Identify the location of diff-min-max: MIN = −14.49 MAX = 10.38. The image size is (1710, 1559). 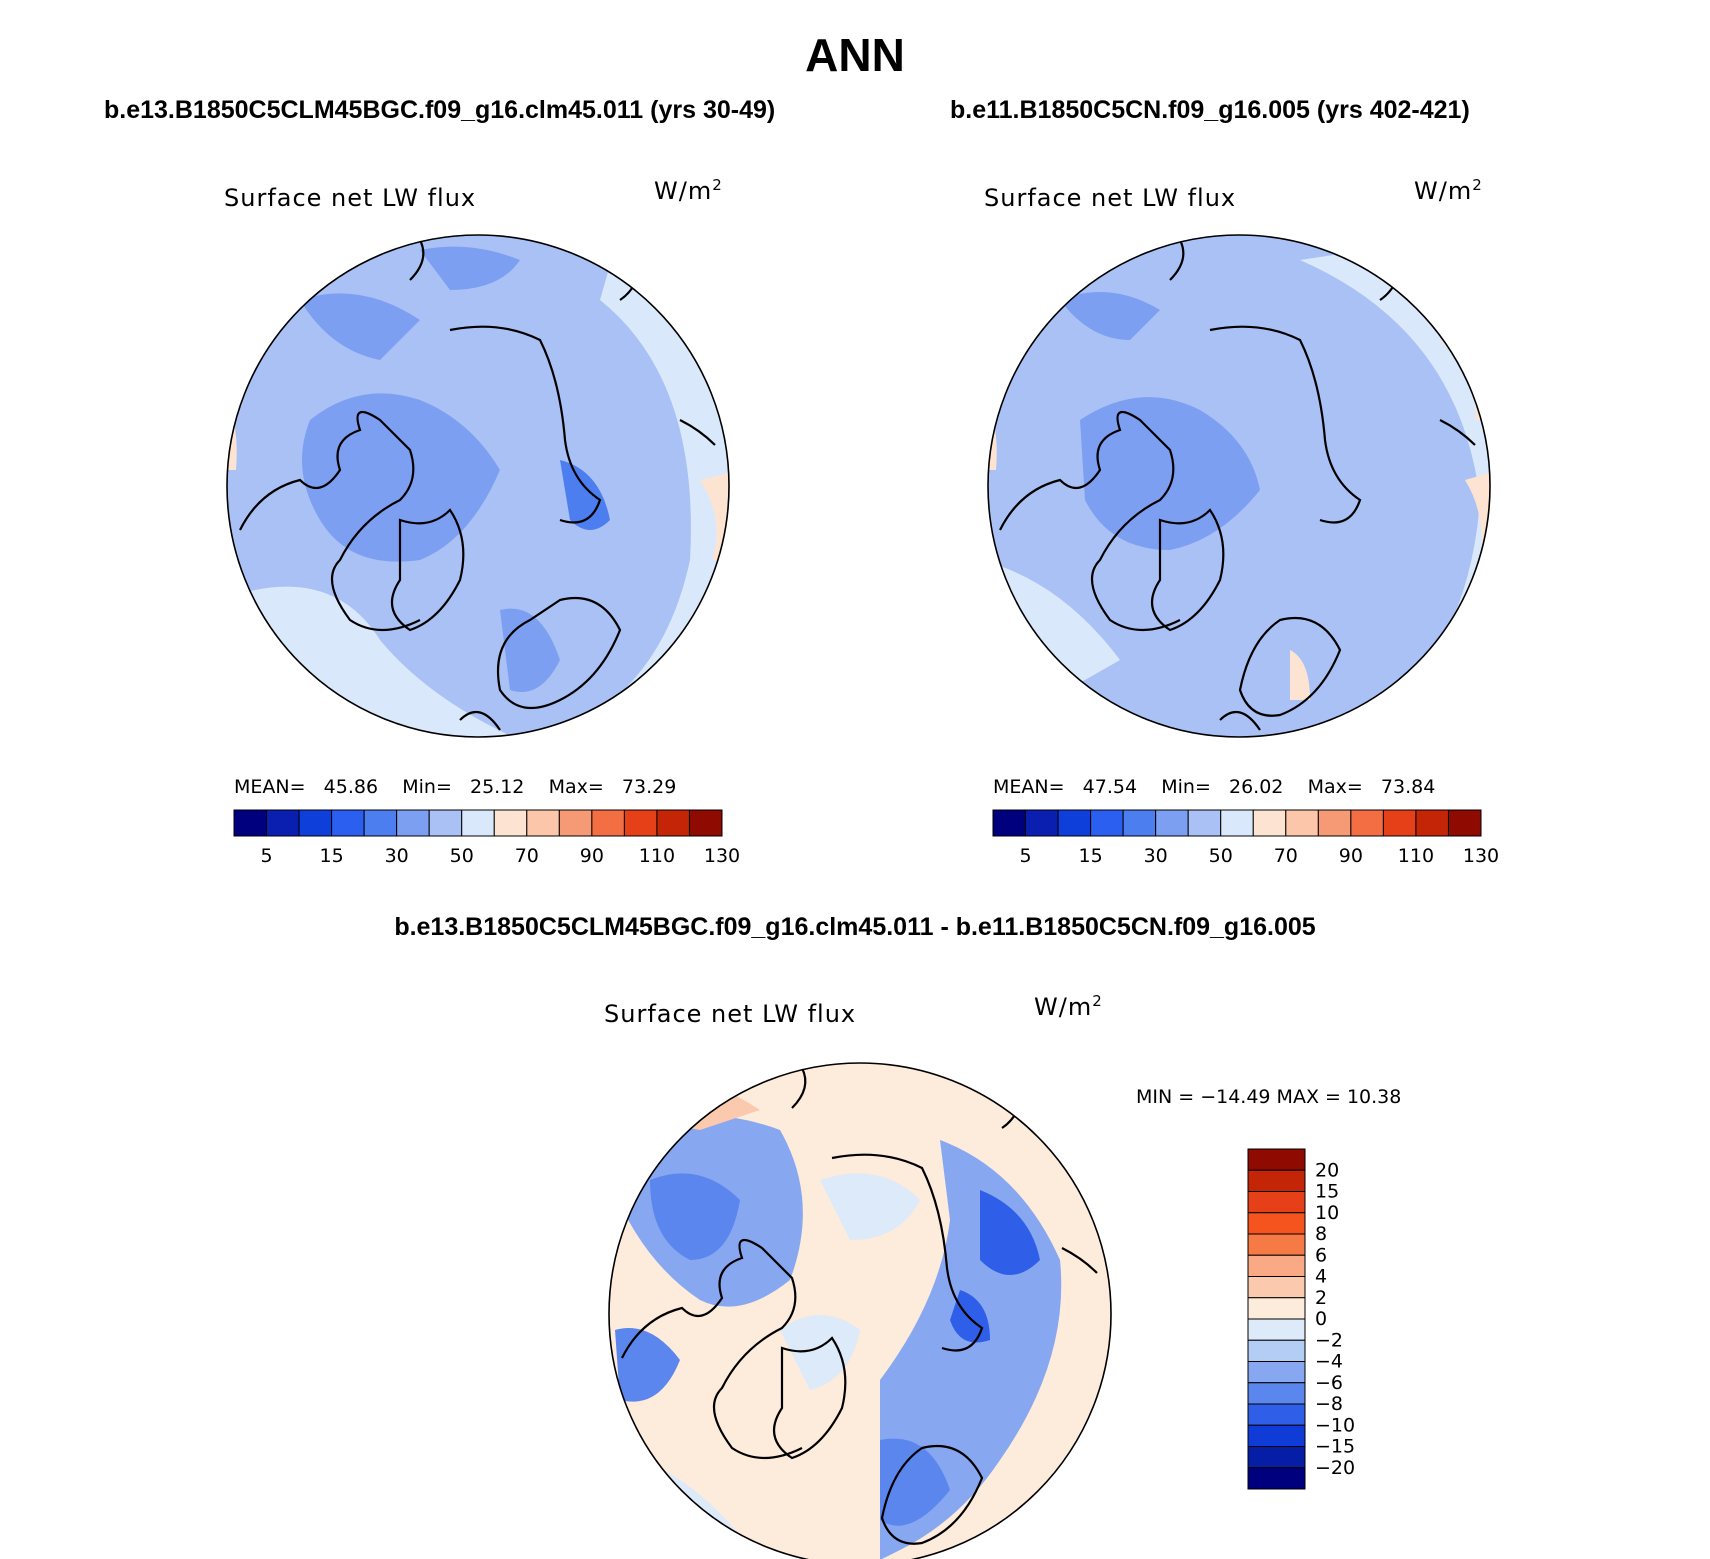
(1269, 1097).